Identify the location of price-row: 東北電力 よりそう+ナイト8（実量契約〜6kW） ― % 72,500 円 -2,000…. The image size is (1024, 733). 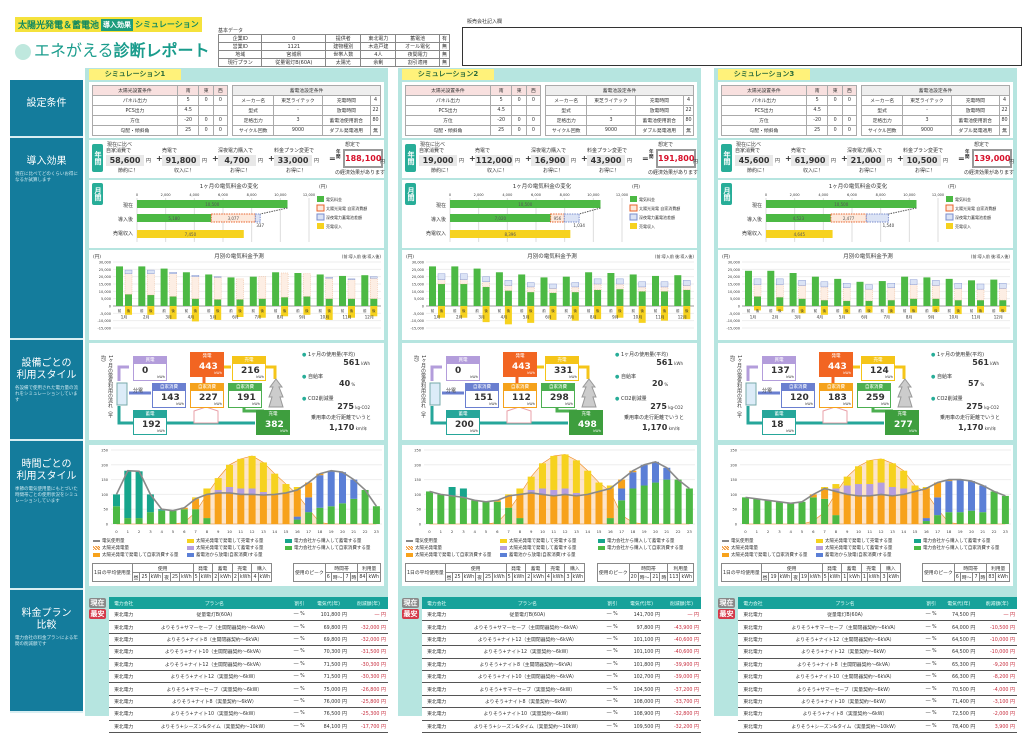
(877, 714).